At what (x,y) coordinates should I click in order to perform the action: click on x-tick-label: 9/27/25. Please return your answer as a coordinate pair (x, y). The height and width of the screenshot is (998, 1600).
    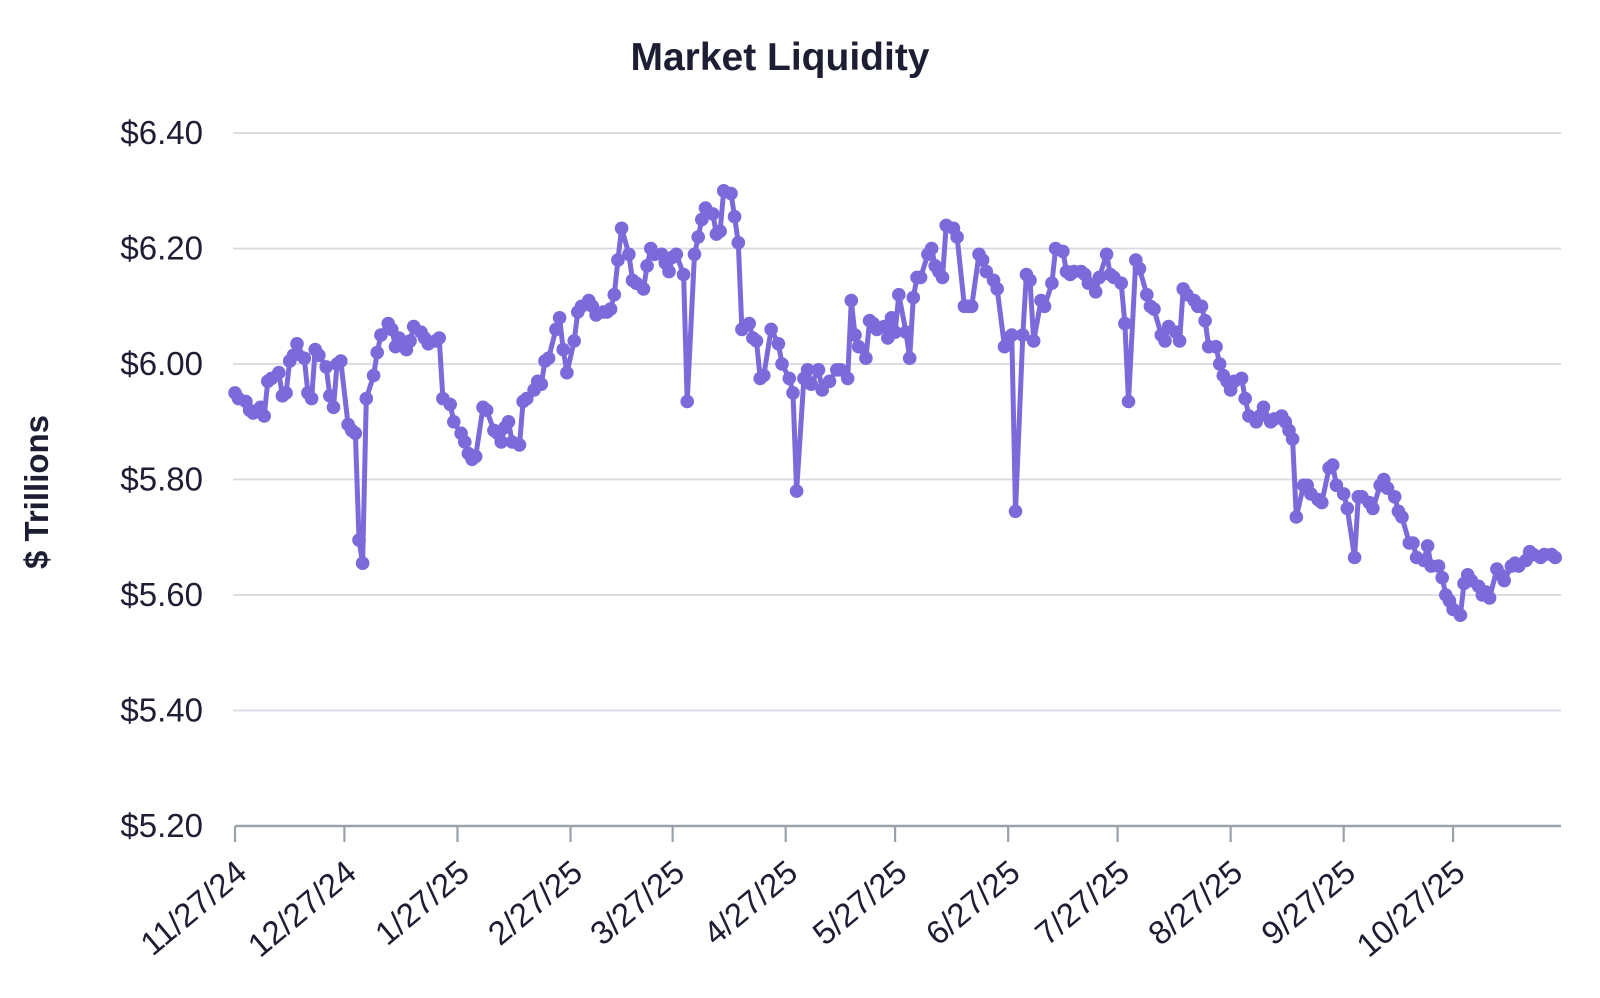
    Looking at the image, I should click on (1308, 902).